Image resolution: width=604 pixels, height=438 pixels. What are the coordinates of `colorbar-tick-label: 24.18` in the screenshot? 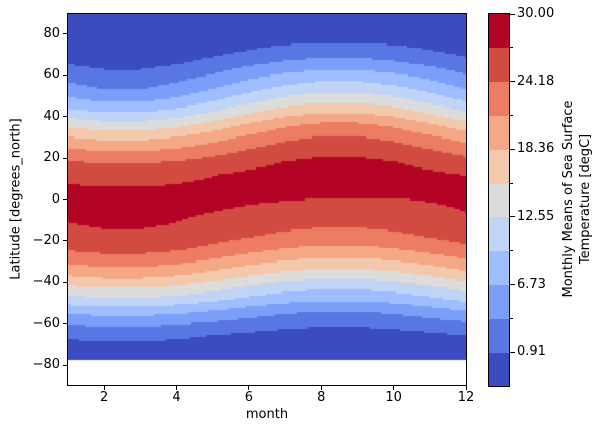 It's located at (536, 81).